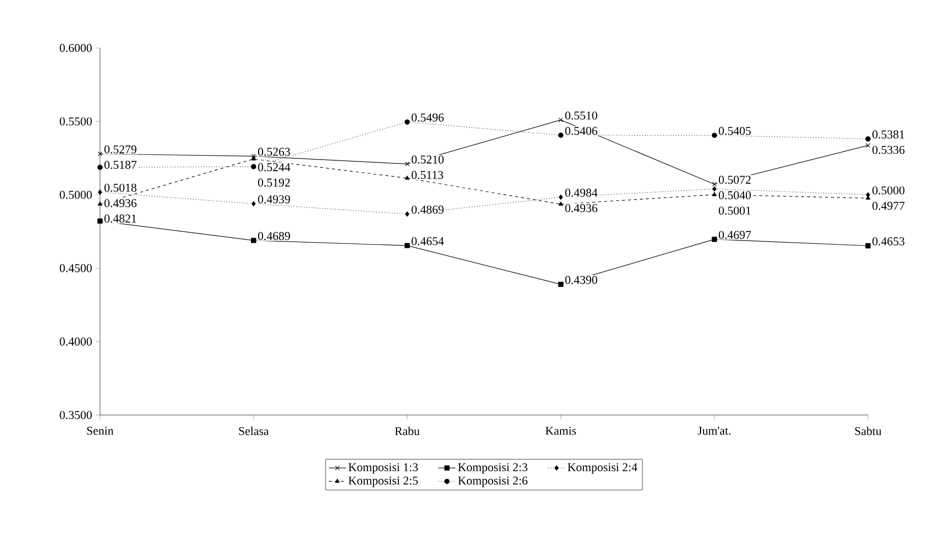 This screenshot has width=949, height=554. I want to click on data-label: 0.4869, so click(428, 210).